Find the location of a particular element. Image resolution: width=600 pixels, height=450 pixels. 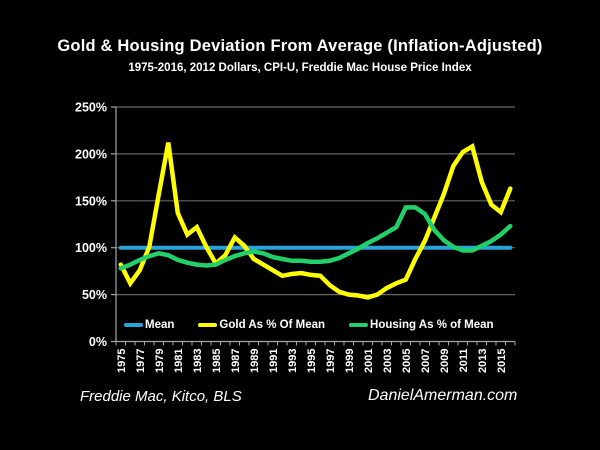

x-tick-label: 1989 is located at coordinates (255, 361).